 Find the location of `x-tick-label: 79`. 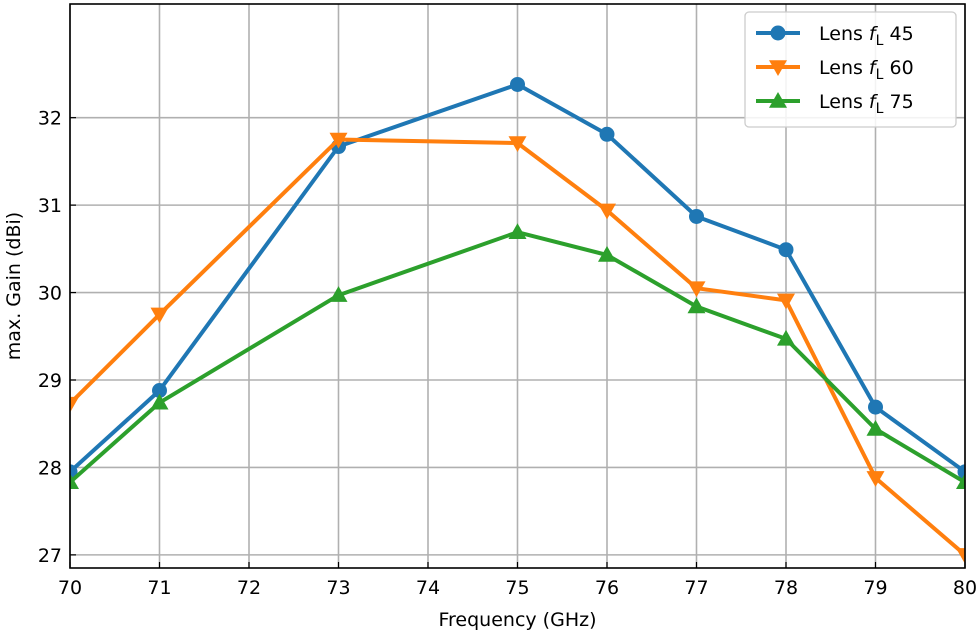

x-tick-label: 79 is located at coordinates (875, 588).